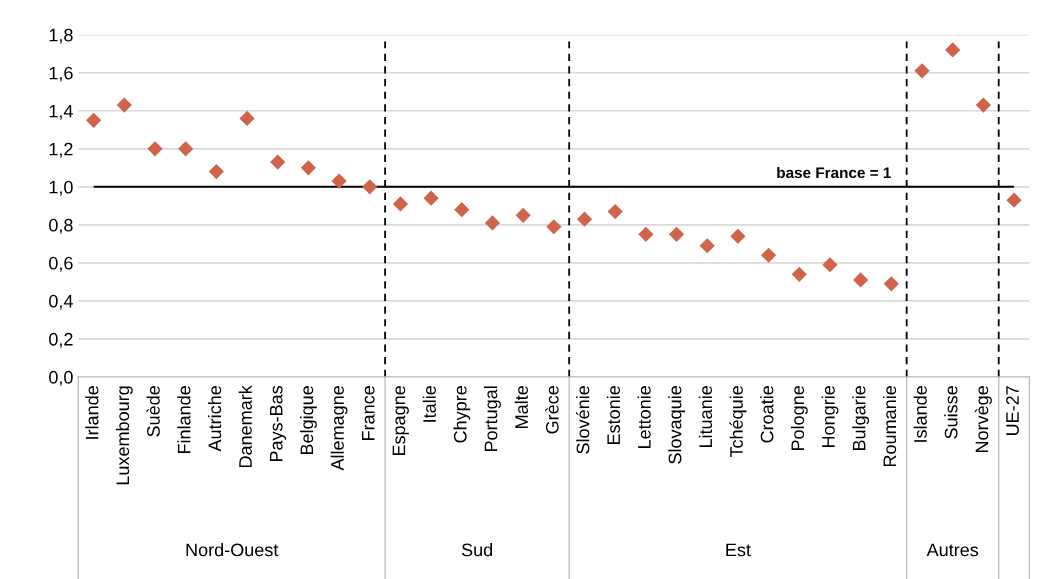  What do you see at coordinates (830, 417) in the screenshot?
I see `x-tick-label: Hongrie` at bounding box center [830, 417].